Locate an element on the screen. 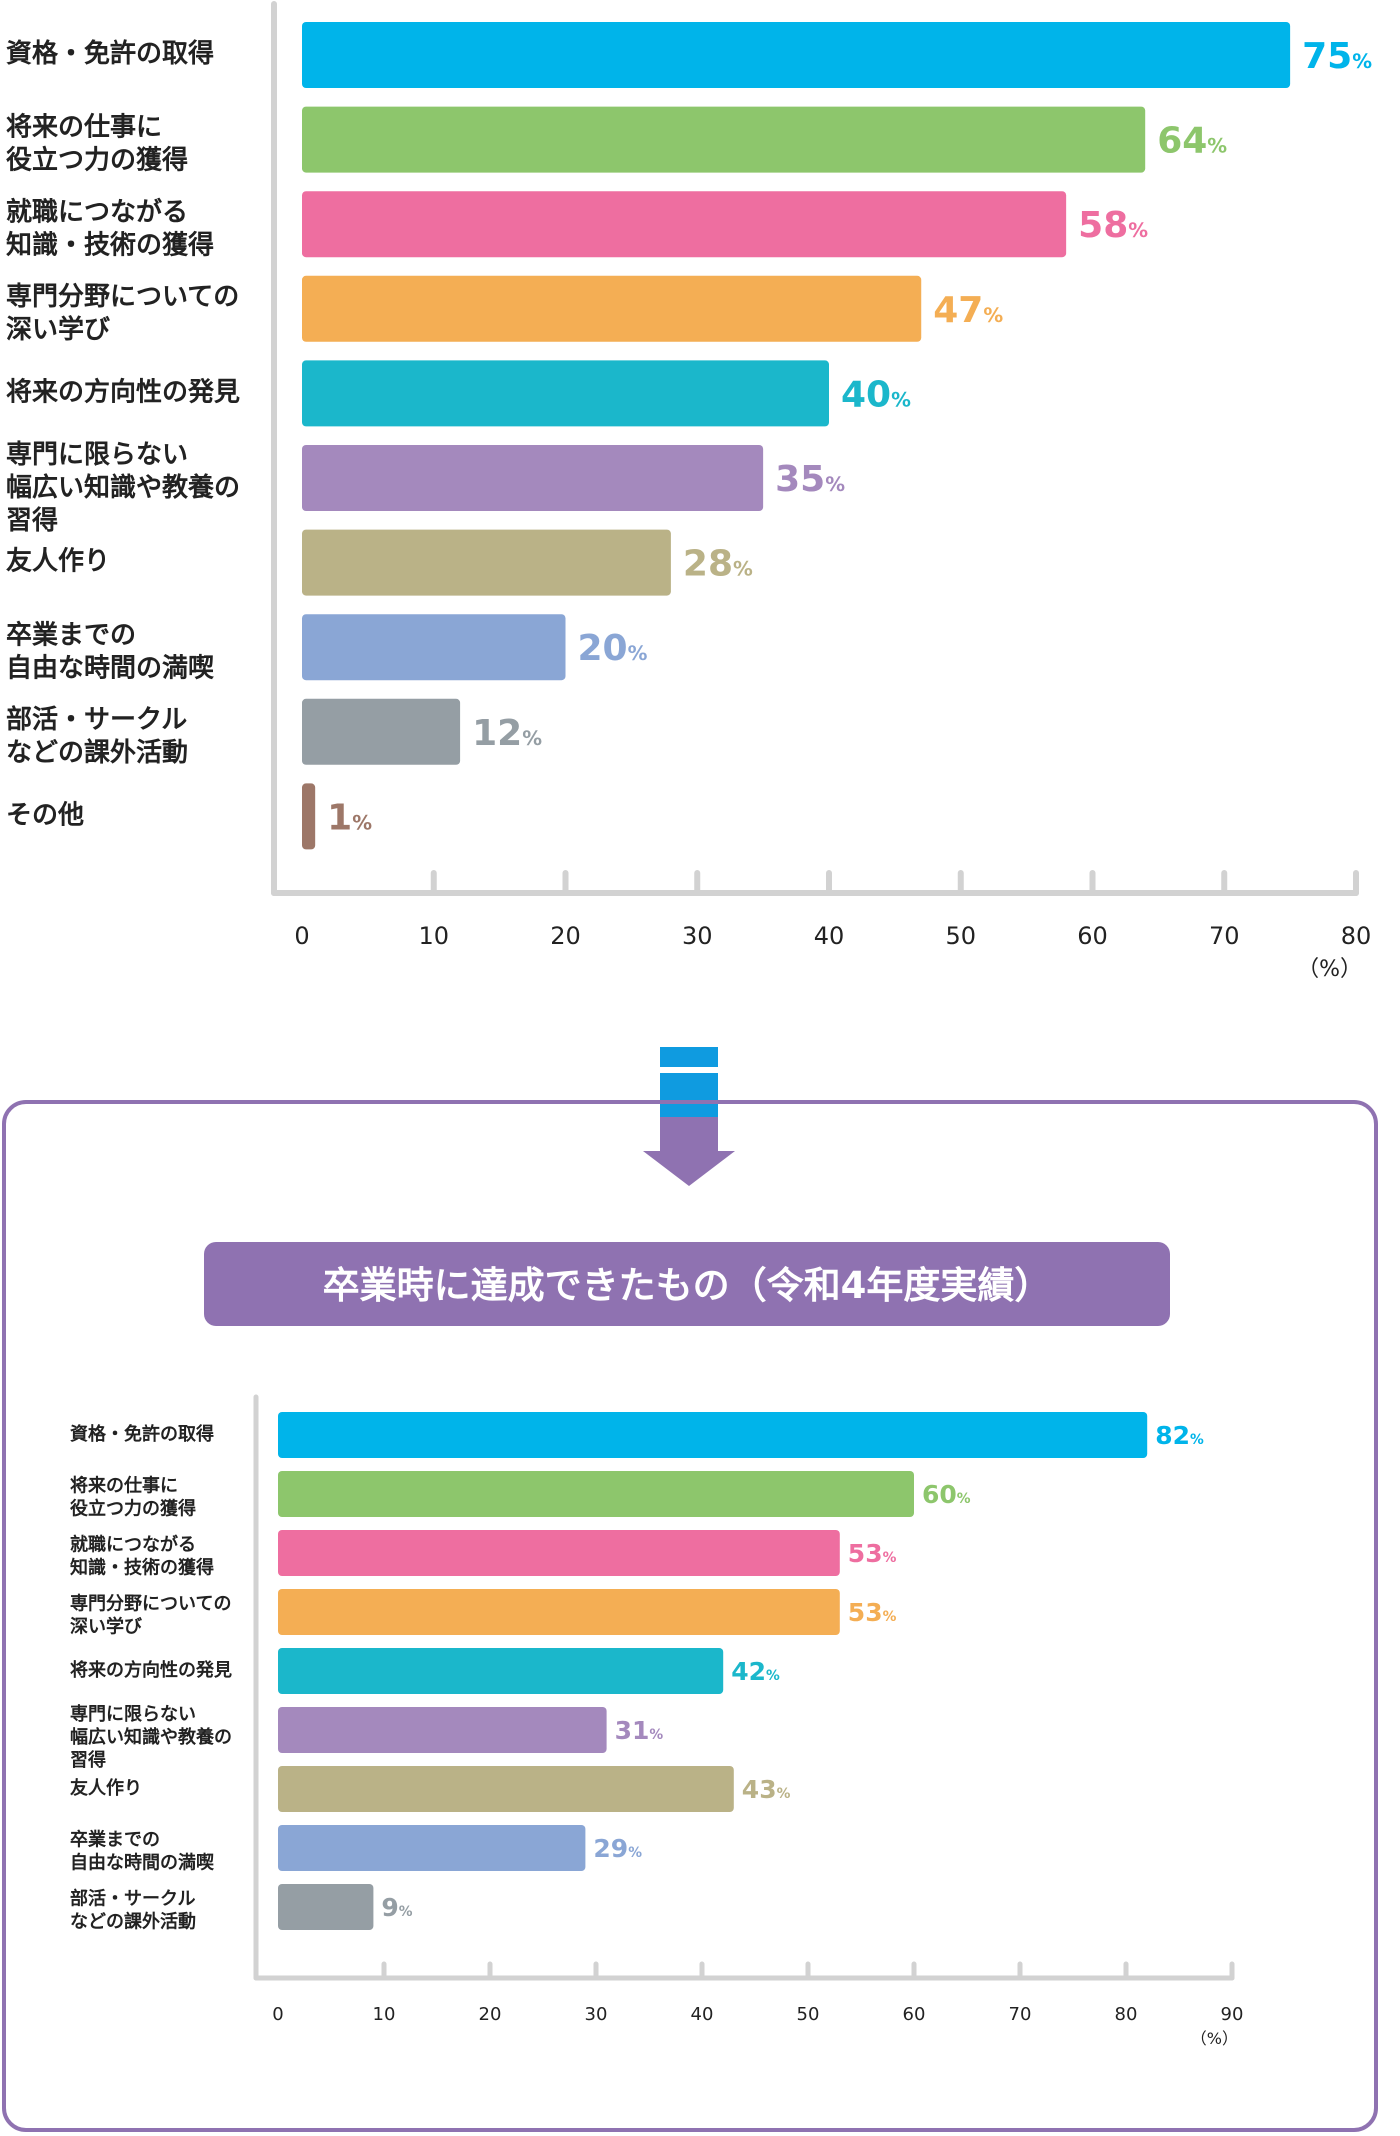  data-label: 29% is located at coordinates (617, 1848).